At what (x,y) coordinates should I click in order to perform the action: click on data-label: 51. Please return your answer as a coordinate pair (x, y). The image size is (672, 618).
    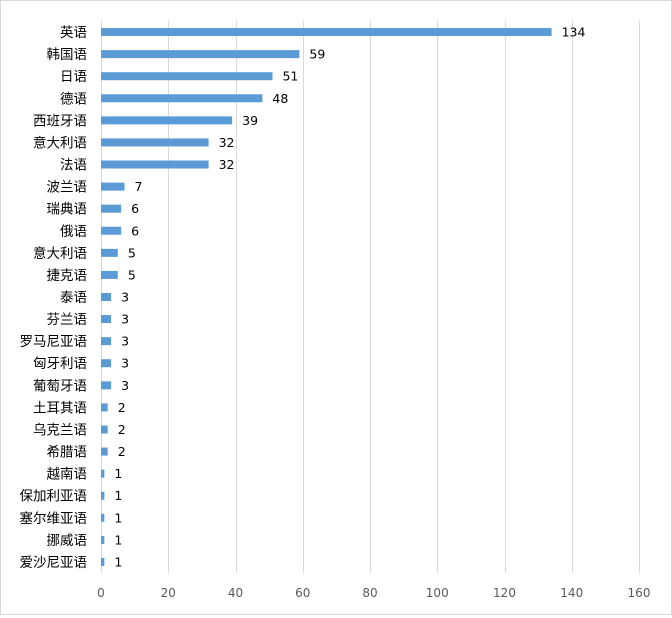
    Looking at the image, I should click on (290, 76).